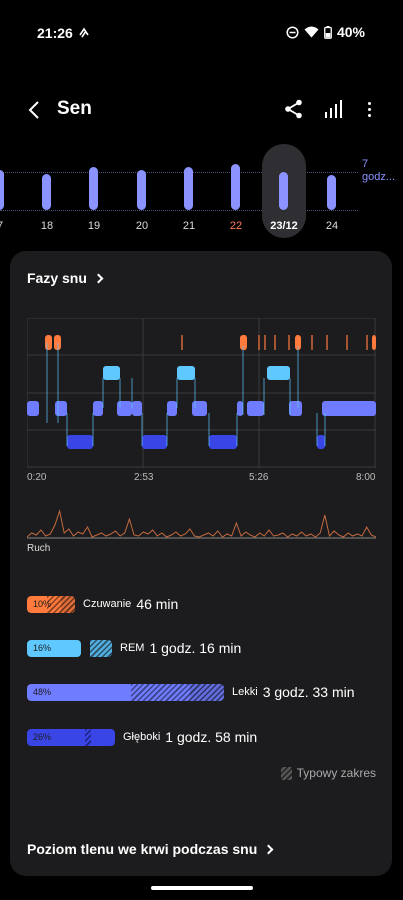  Describe the element at coordinates (157, 604) in the screenshot. I see `stage-duration: 46 min` at that location.